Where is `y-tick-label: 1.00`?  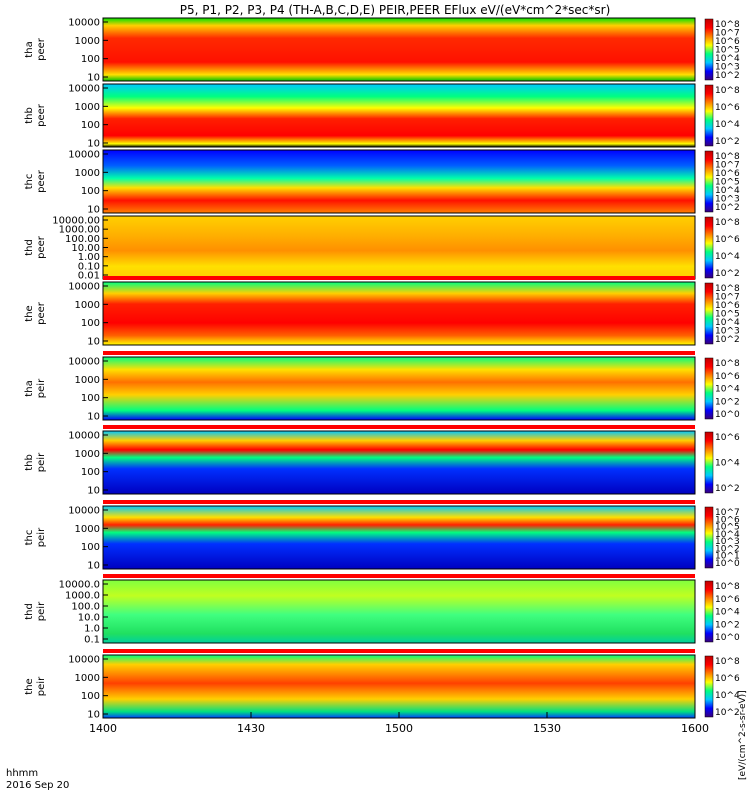
y-tick-label: 1.00 is located at coordinates (89, 257).